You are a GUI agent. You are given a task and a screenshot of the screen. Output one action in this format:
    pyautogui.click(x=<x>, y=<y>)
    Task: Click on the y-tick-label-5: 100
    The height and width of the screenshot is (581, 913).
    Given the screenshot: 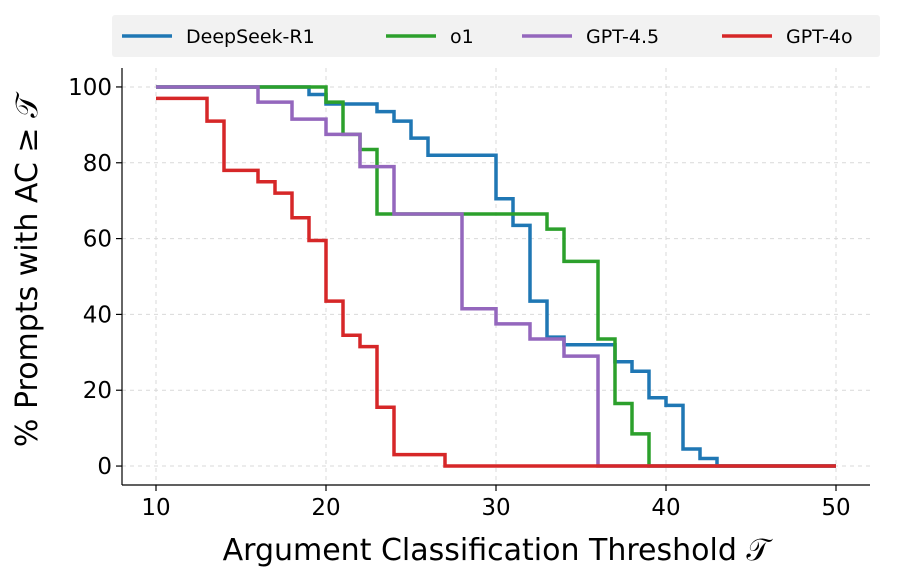 What is the action you would take?
    pyautogui.click(x=90, y=88)
    